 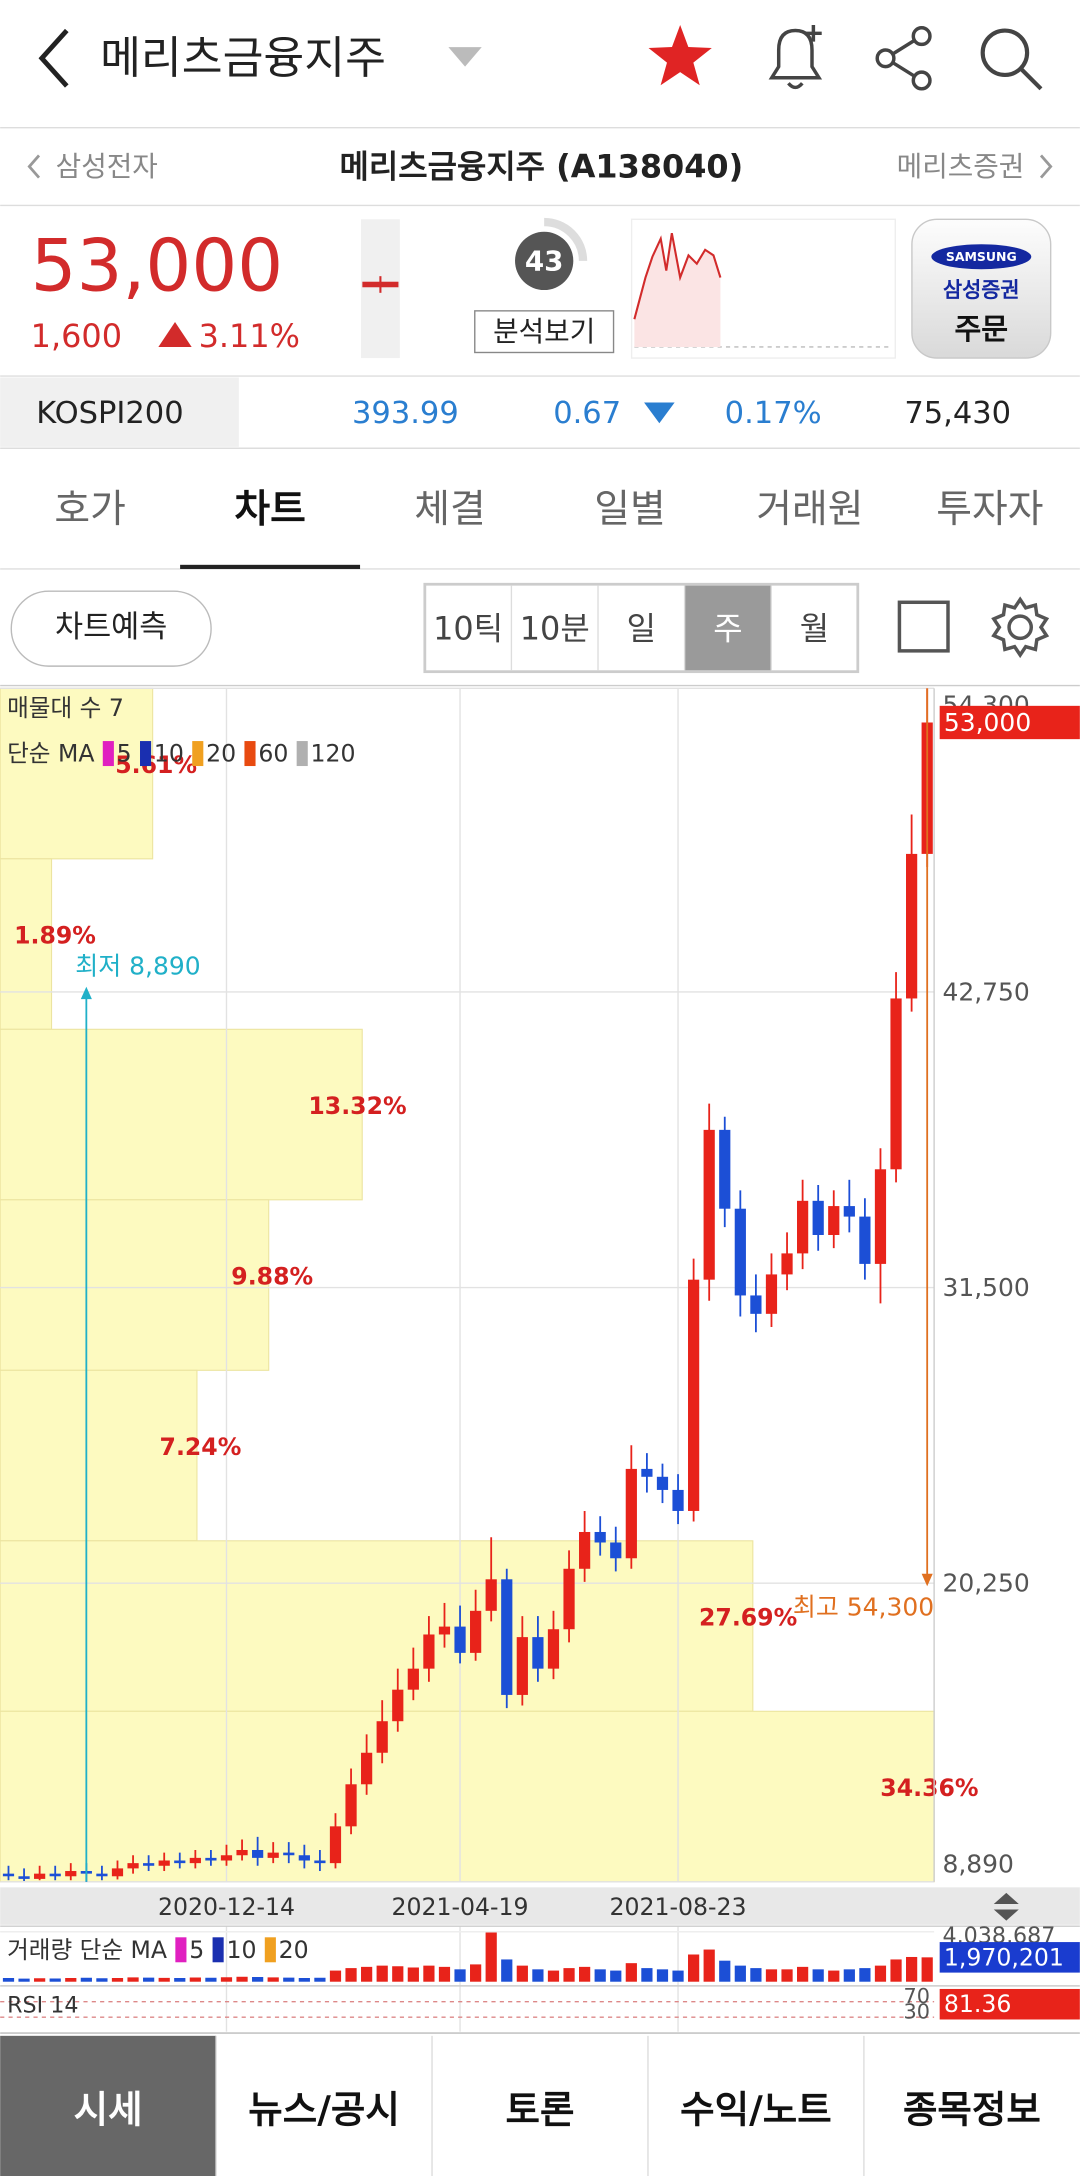 What do you see at coordinates (34, 166) in the screenshot?
I see `prev-arrow` at bounding box center [34, 166].